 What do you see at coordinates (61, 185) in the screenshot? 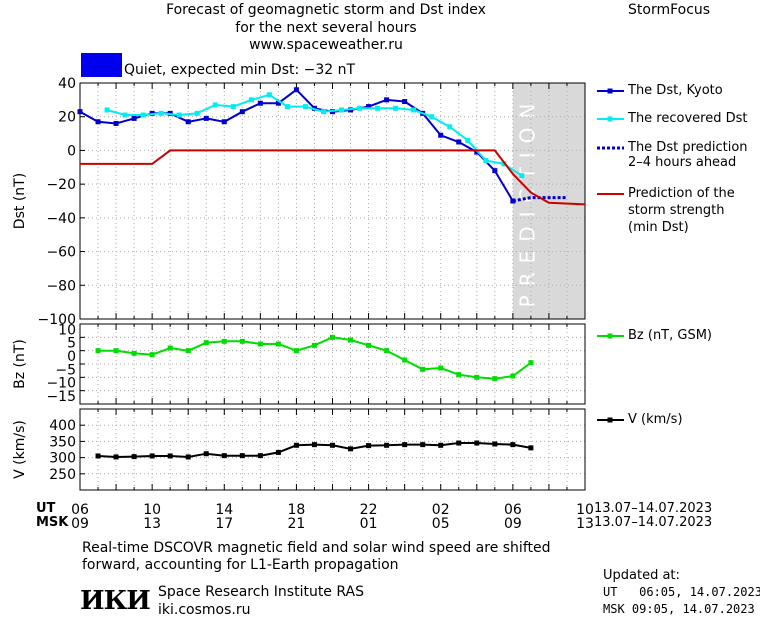
I see `y-tick-label: −20` at bounding box center [61, 185].